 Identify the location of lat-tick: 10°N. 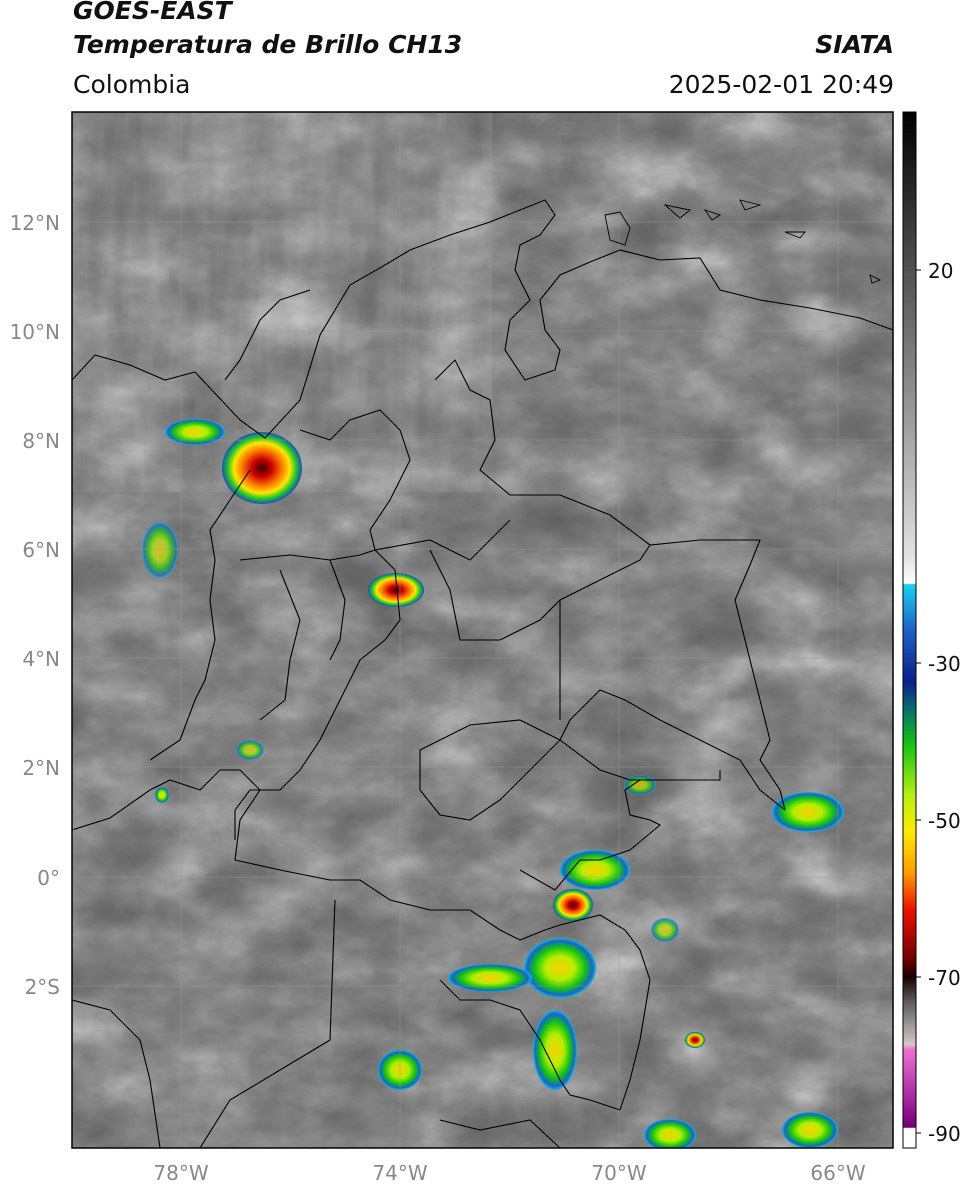
(35, 332).